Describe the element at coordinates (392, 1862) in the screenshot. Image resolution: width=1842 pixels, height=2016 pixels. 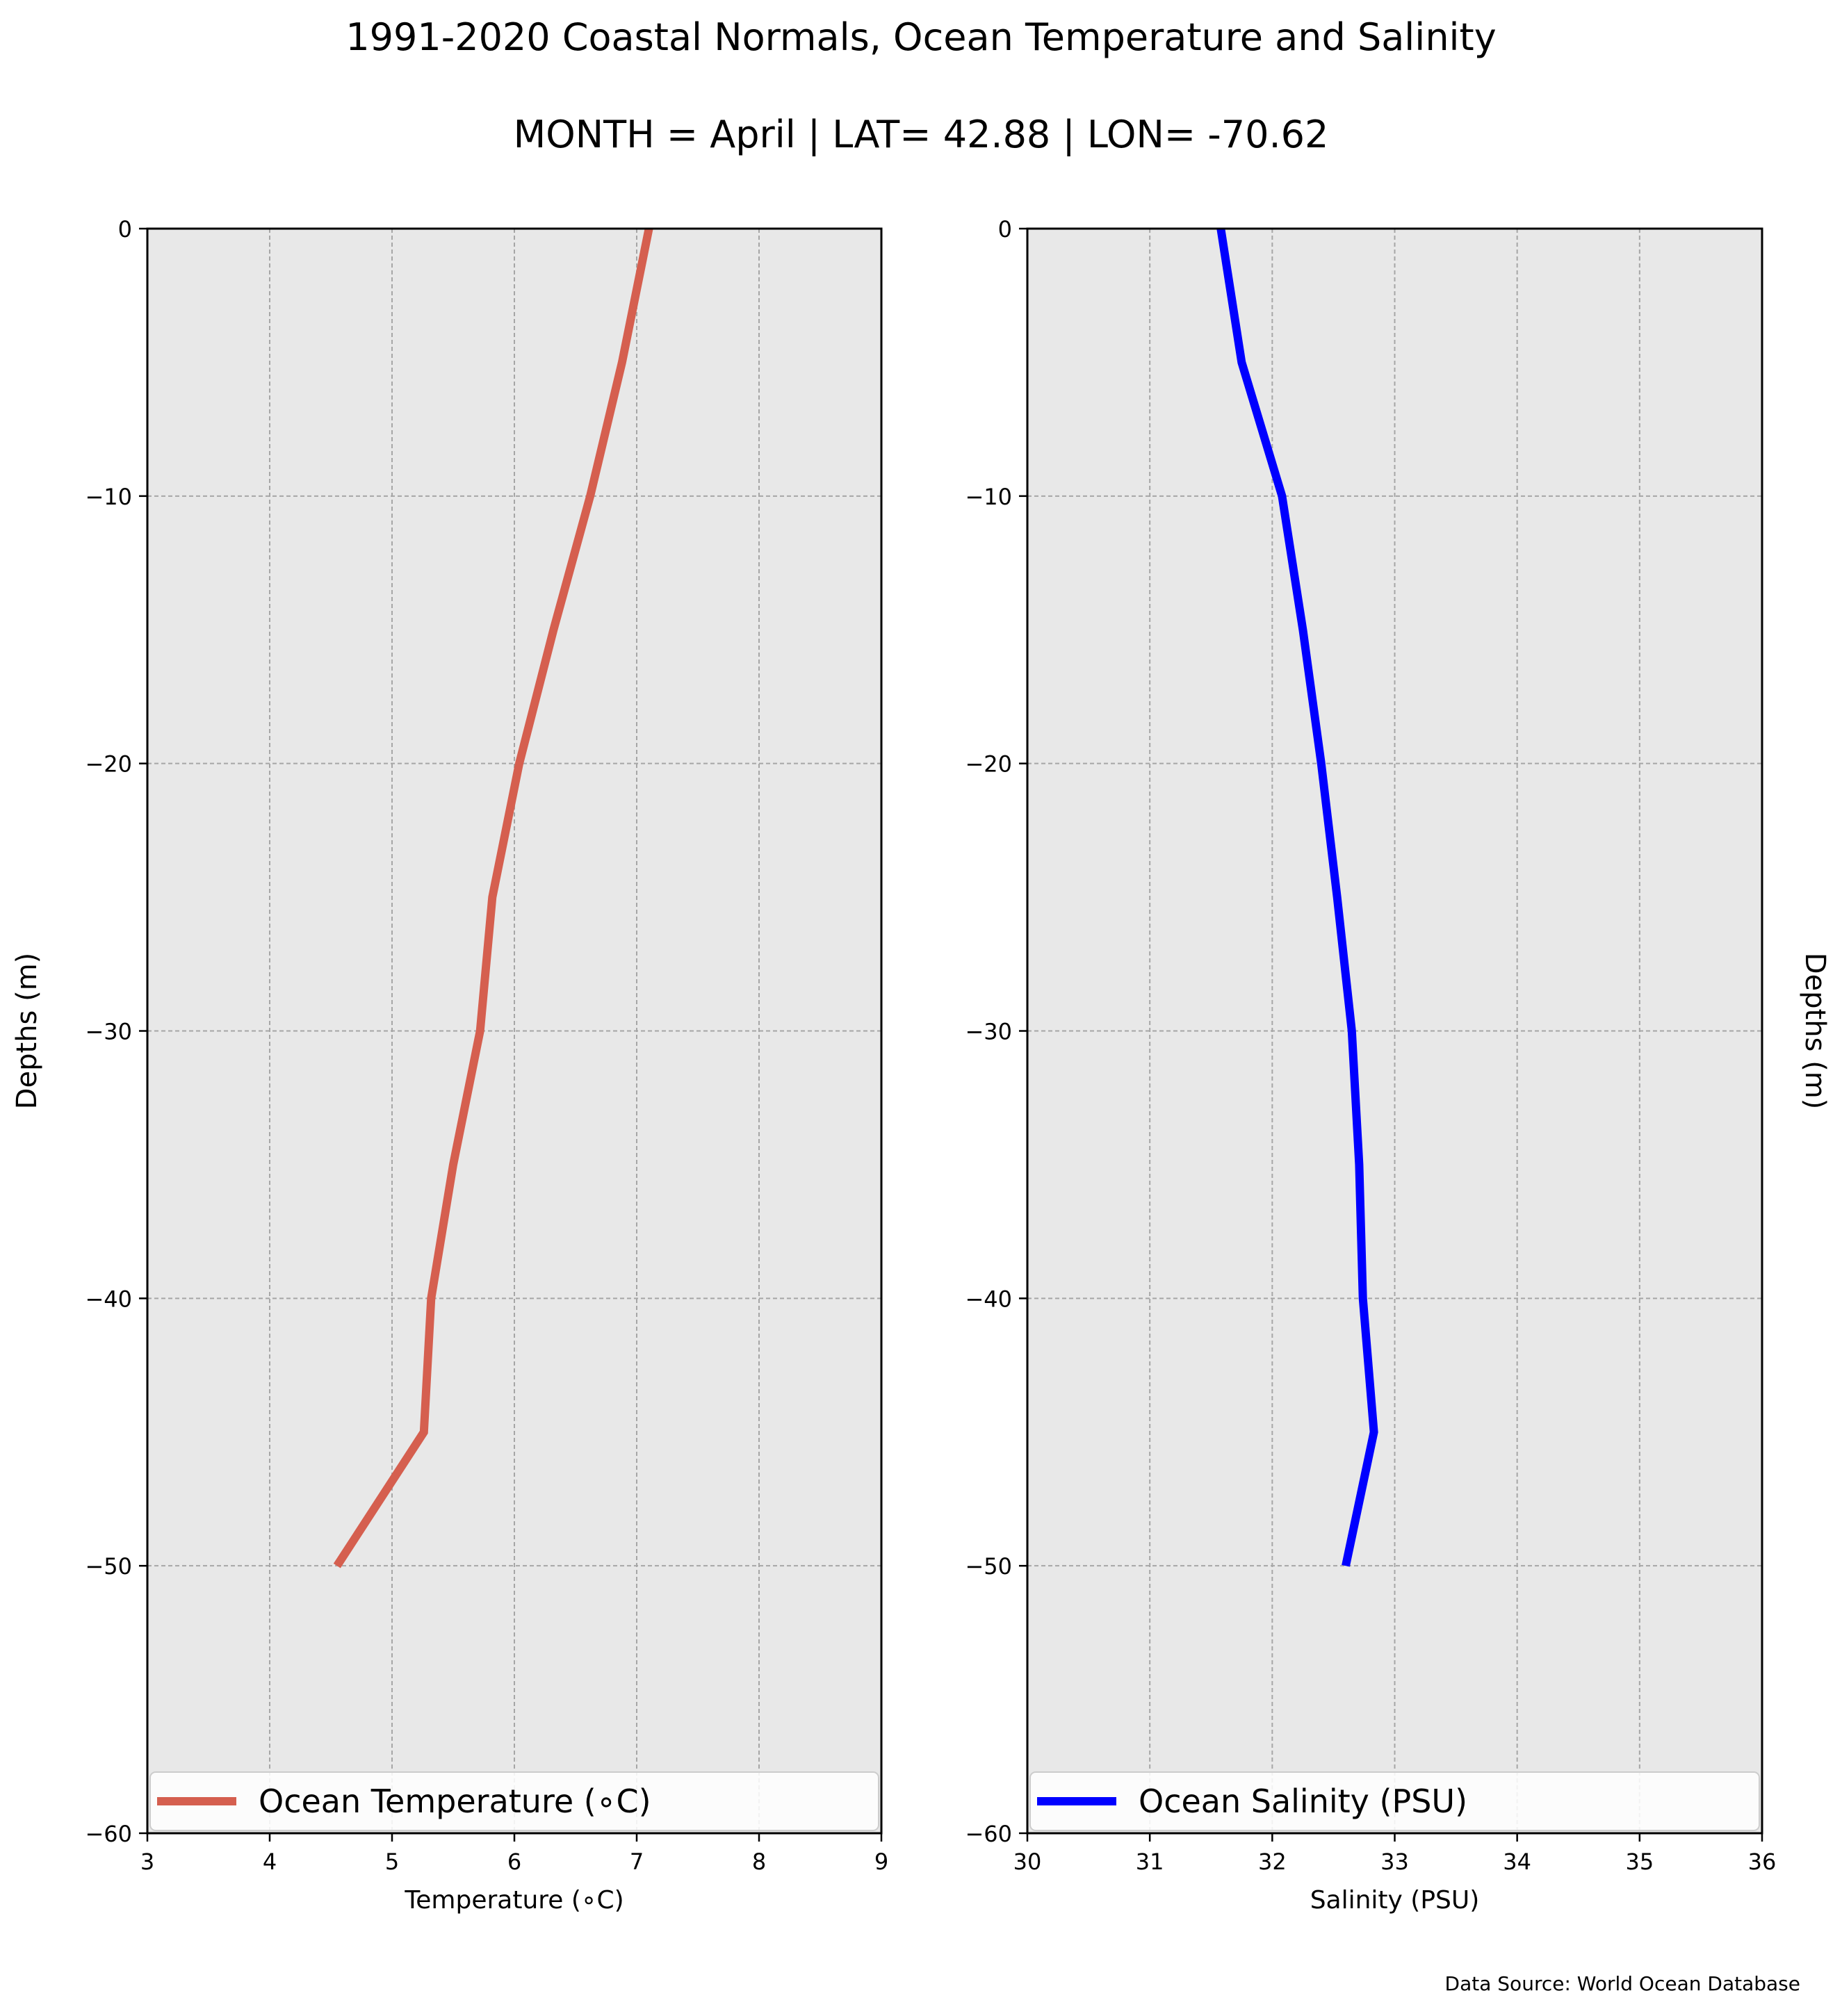
I see `temperature-xtick-label: 5` at that location.